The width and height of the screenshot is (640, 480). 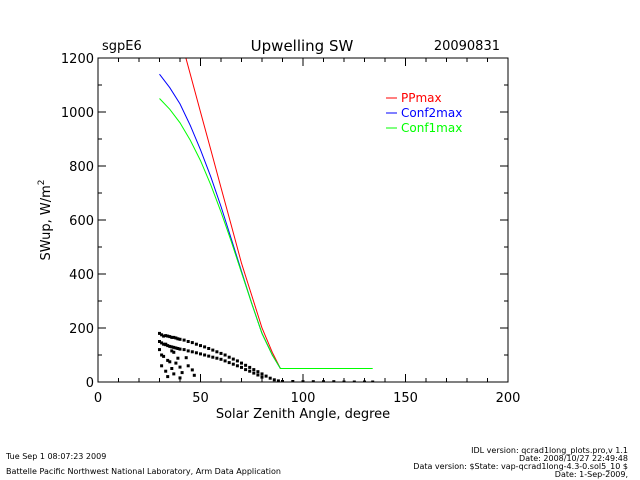 What do you see at coordinates (431, 113) in the screenshot?
I see `legend-label-conf2max: Conf2max` at bounding box center [431, 113].